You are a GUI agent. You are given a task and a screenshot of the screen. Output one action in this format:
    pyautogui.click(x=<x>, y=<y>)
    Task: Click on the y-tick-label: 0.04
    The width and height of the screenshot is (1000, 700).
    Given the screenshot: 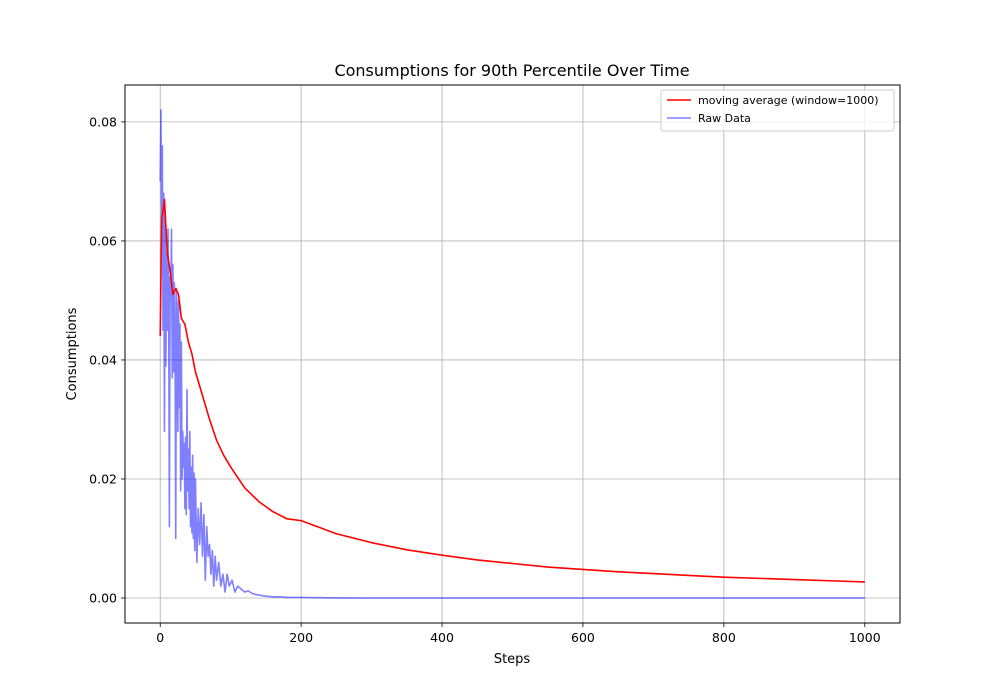 What is the action you would take?
    pyautogui.click(x=103, y=359)
    